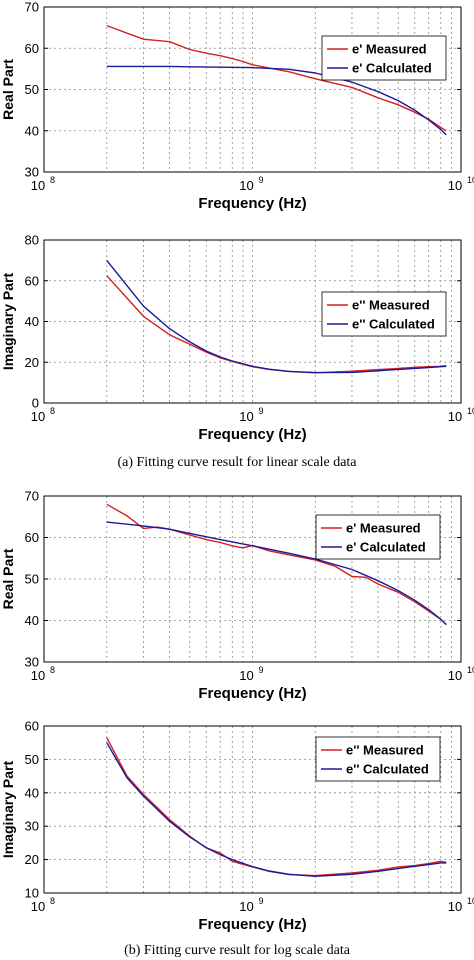 Image resolution: width=474 pixels, height=960 pixels. What do you see at coordinates (32, 893) in the screenshot?
I see `y-tick-label: 10` at bounding box center [32, 893].